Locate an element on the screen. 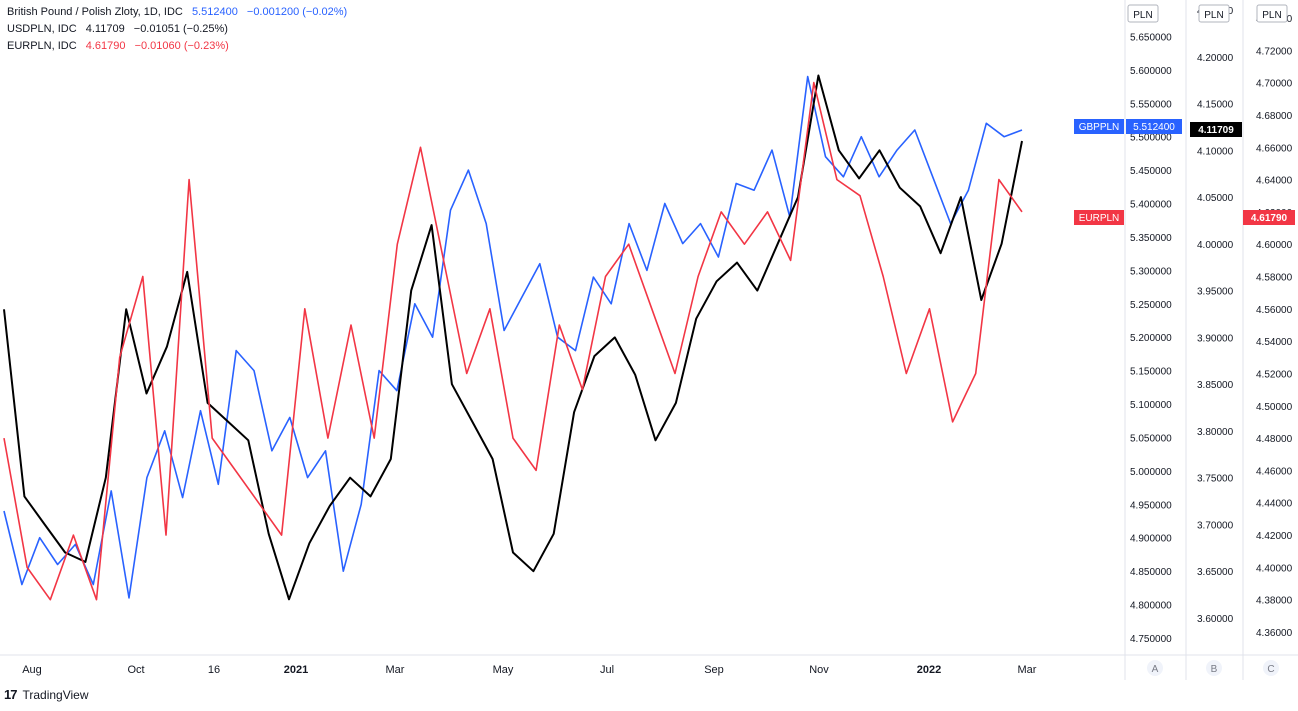 The image size is (1298, 711). currency-box-b is located at coordinates (1214, 13).